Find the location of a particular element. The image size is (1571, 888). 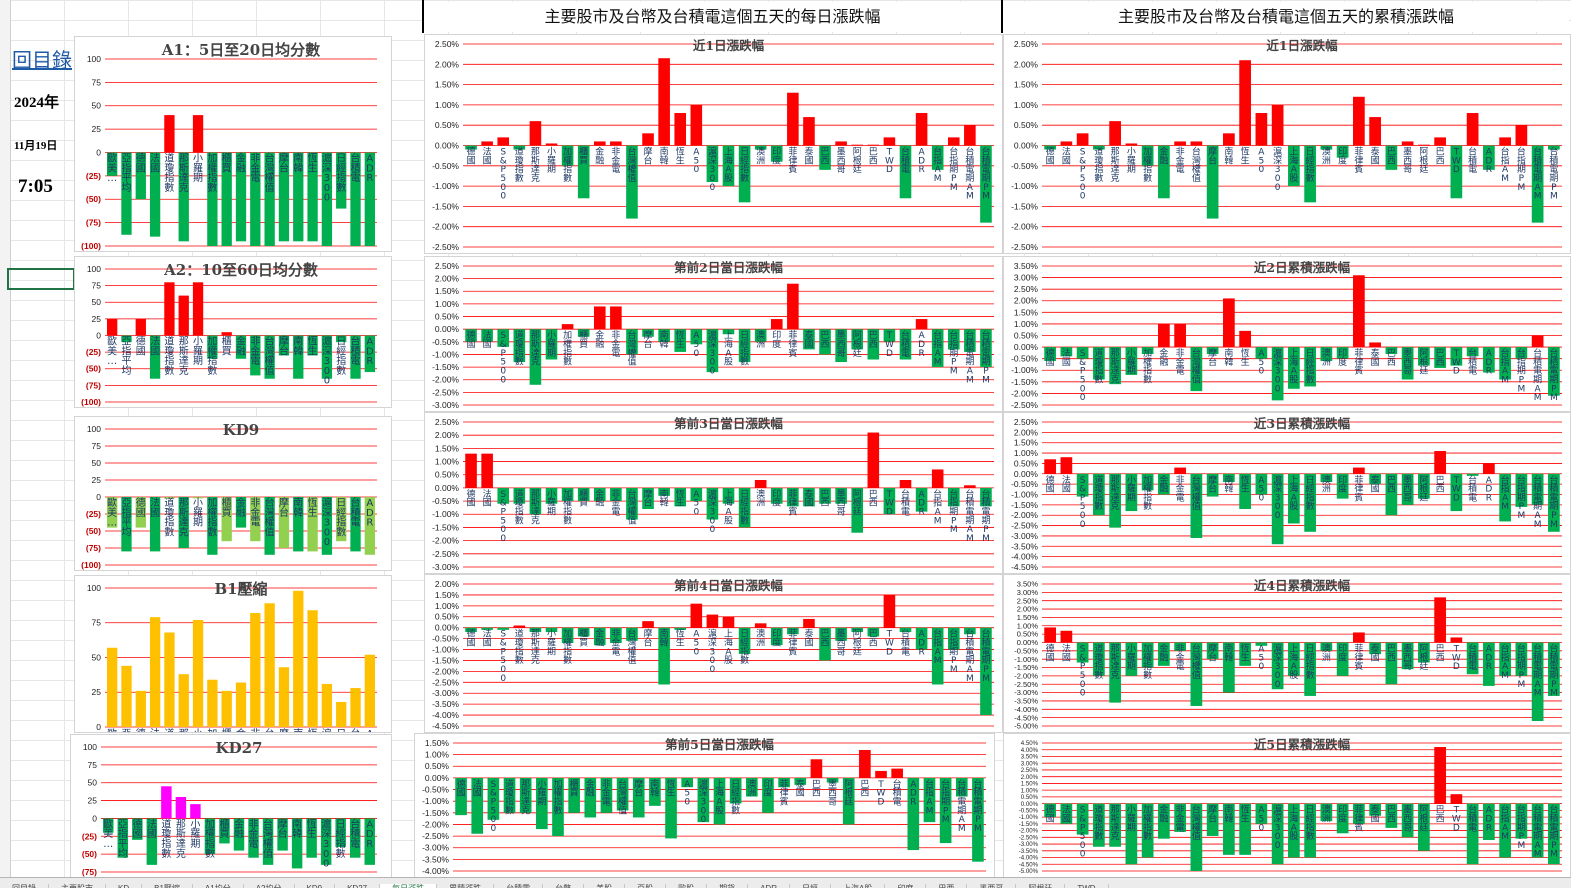

category-label: 台積電 is located at coordinates (905, 161).